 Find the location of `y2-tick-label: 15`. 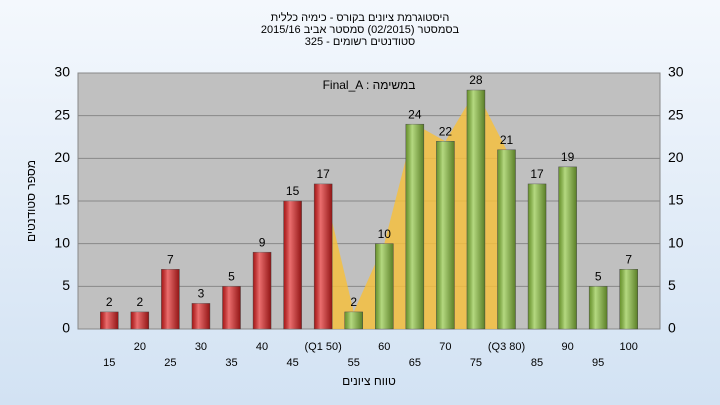

y2-tick-label: 15 is located at coordinates (676, 200).